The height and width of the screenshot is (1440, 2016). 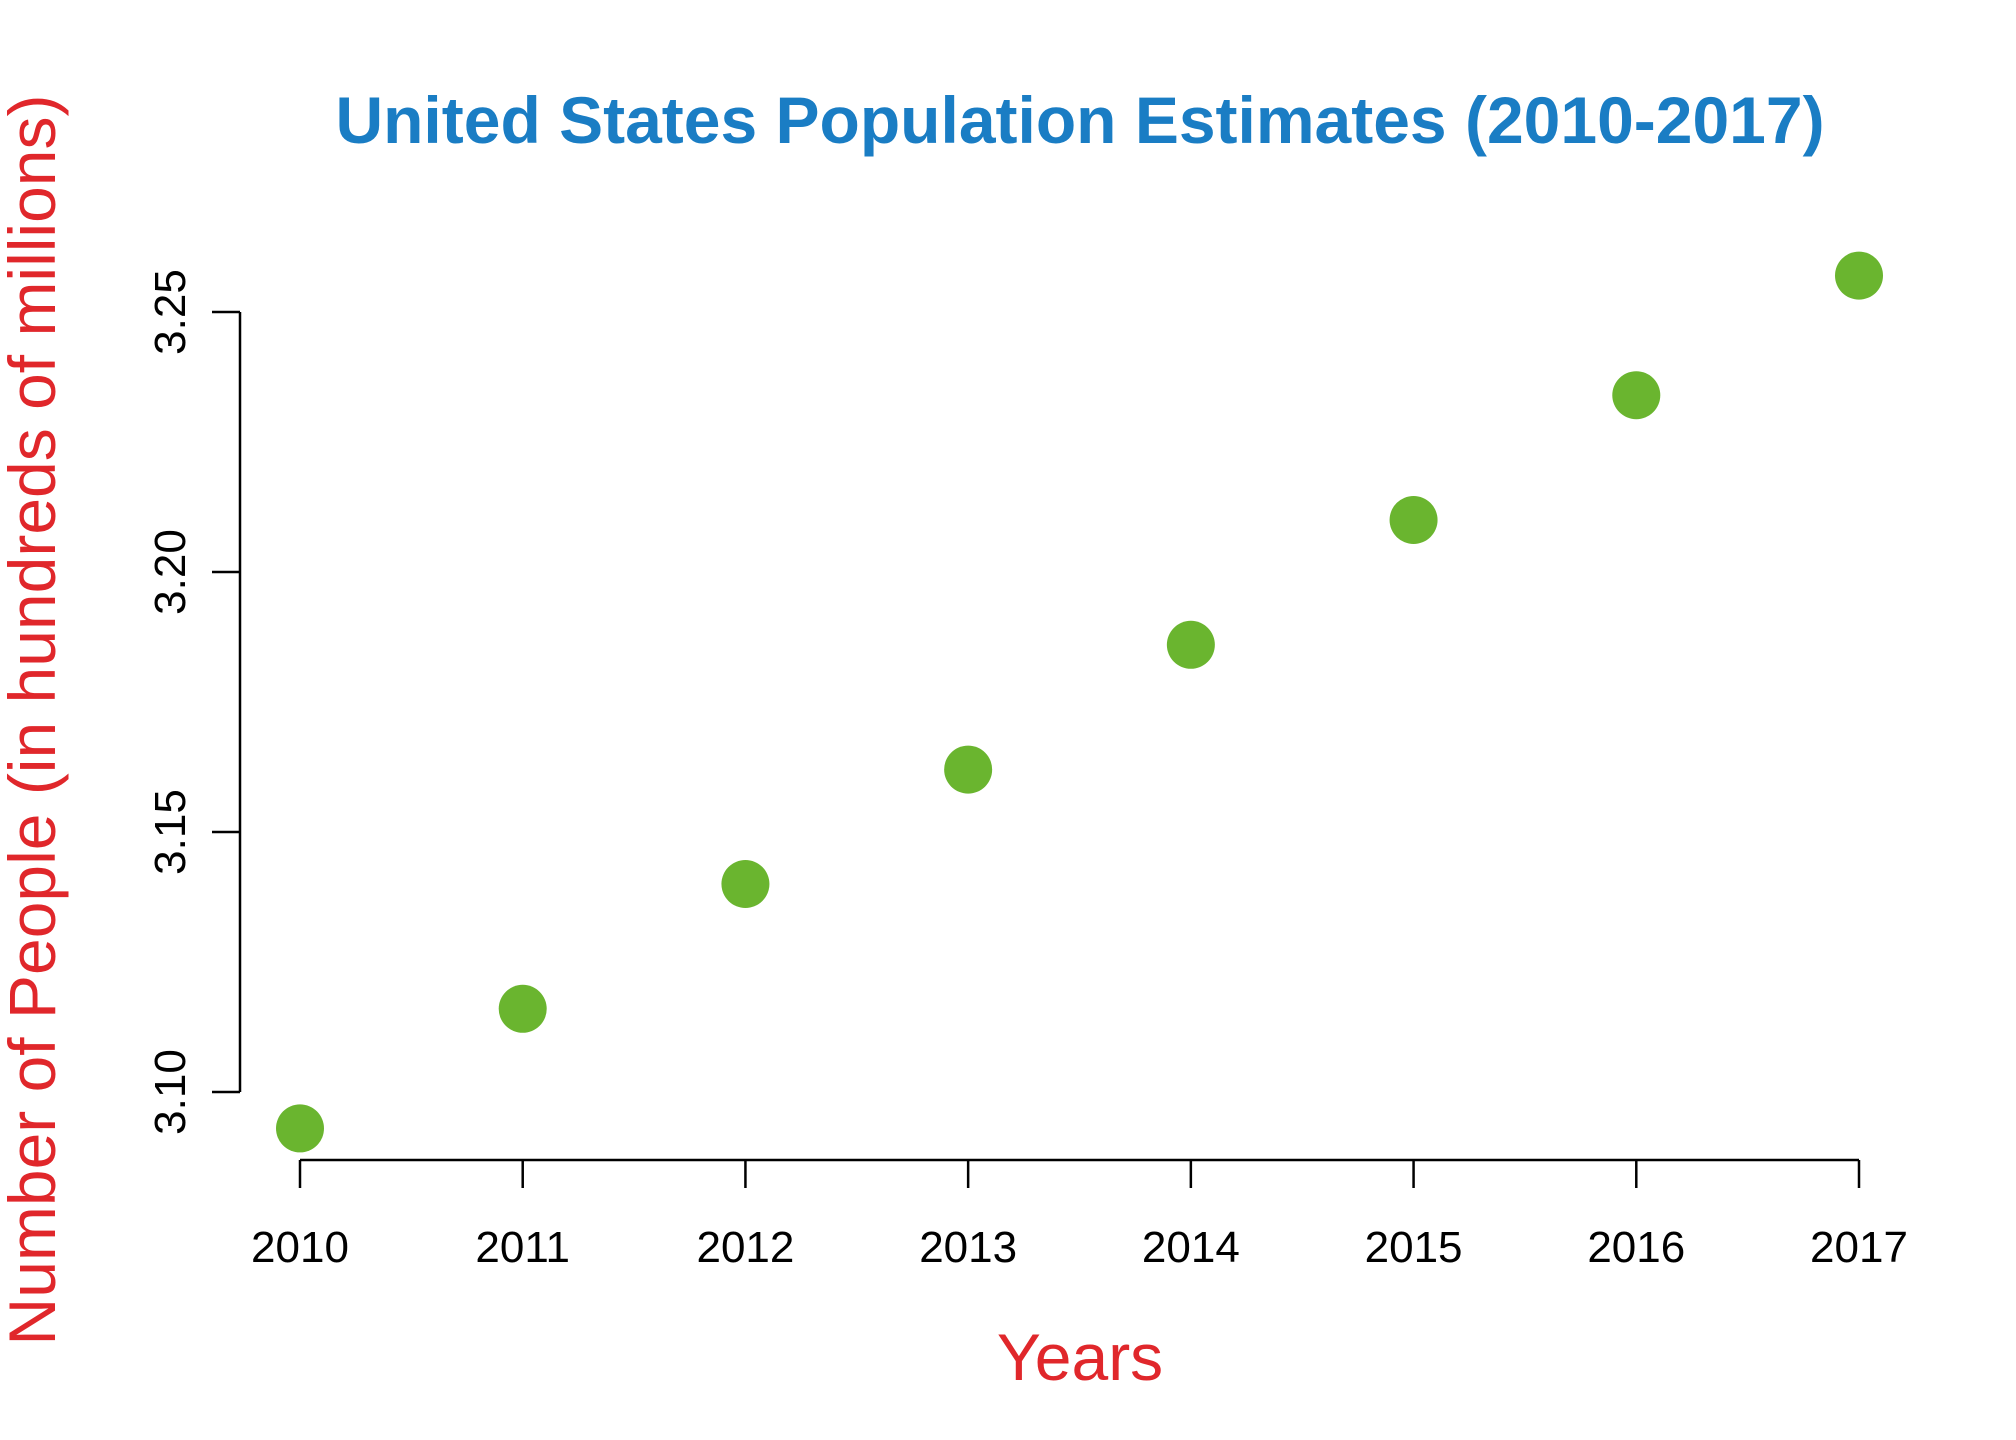 I want to click on x-tick-label: 2011, so click(x=522, y=1247).